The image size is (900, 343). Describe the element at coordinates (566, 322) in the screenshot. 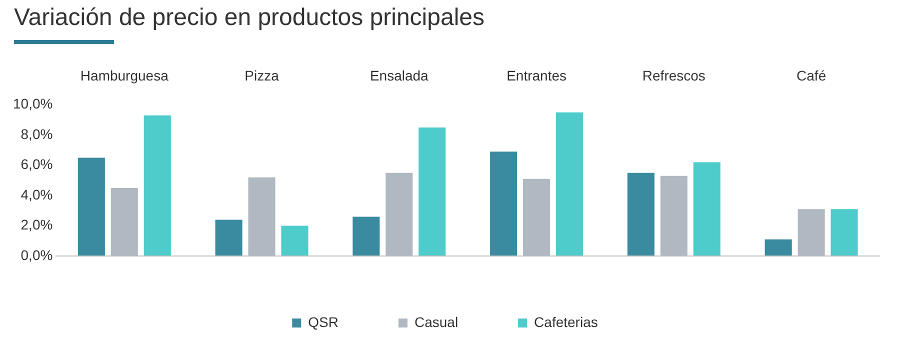

I see `legend-label: Cafeterias` at that location.